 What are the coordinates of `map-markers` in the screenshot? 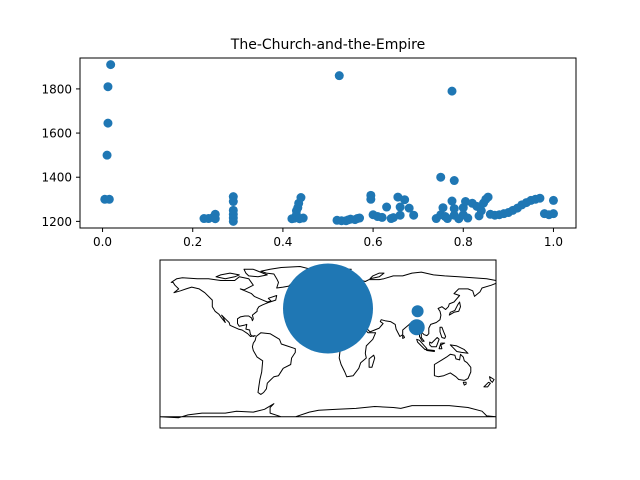 It's located at (354, 308).